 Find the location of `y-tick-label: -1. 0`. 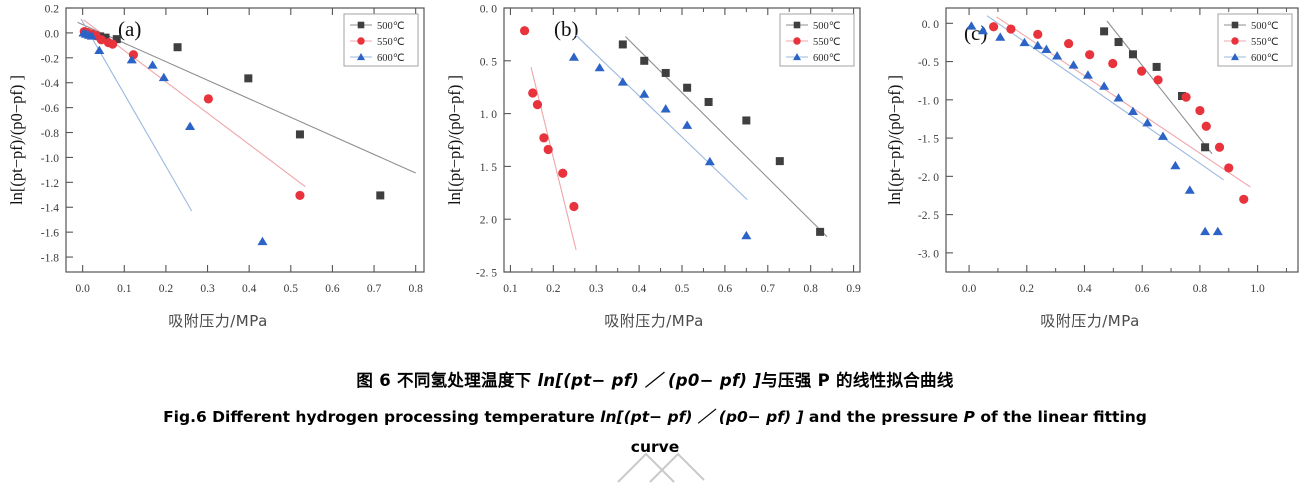

y-tick-label: -1. 0 is located at coordinates (928, 101).